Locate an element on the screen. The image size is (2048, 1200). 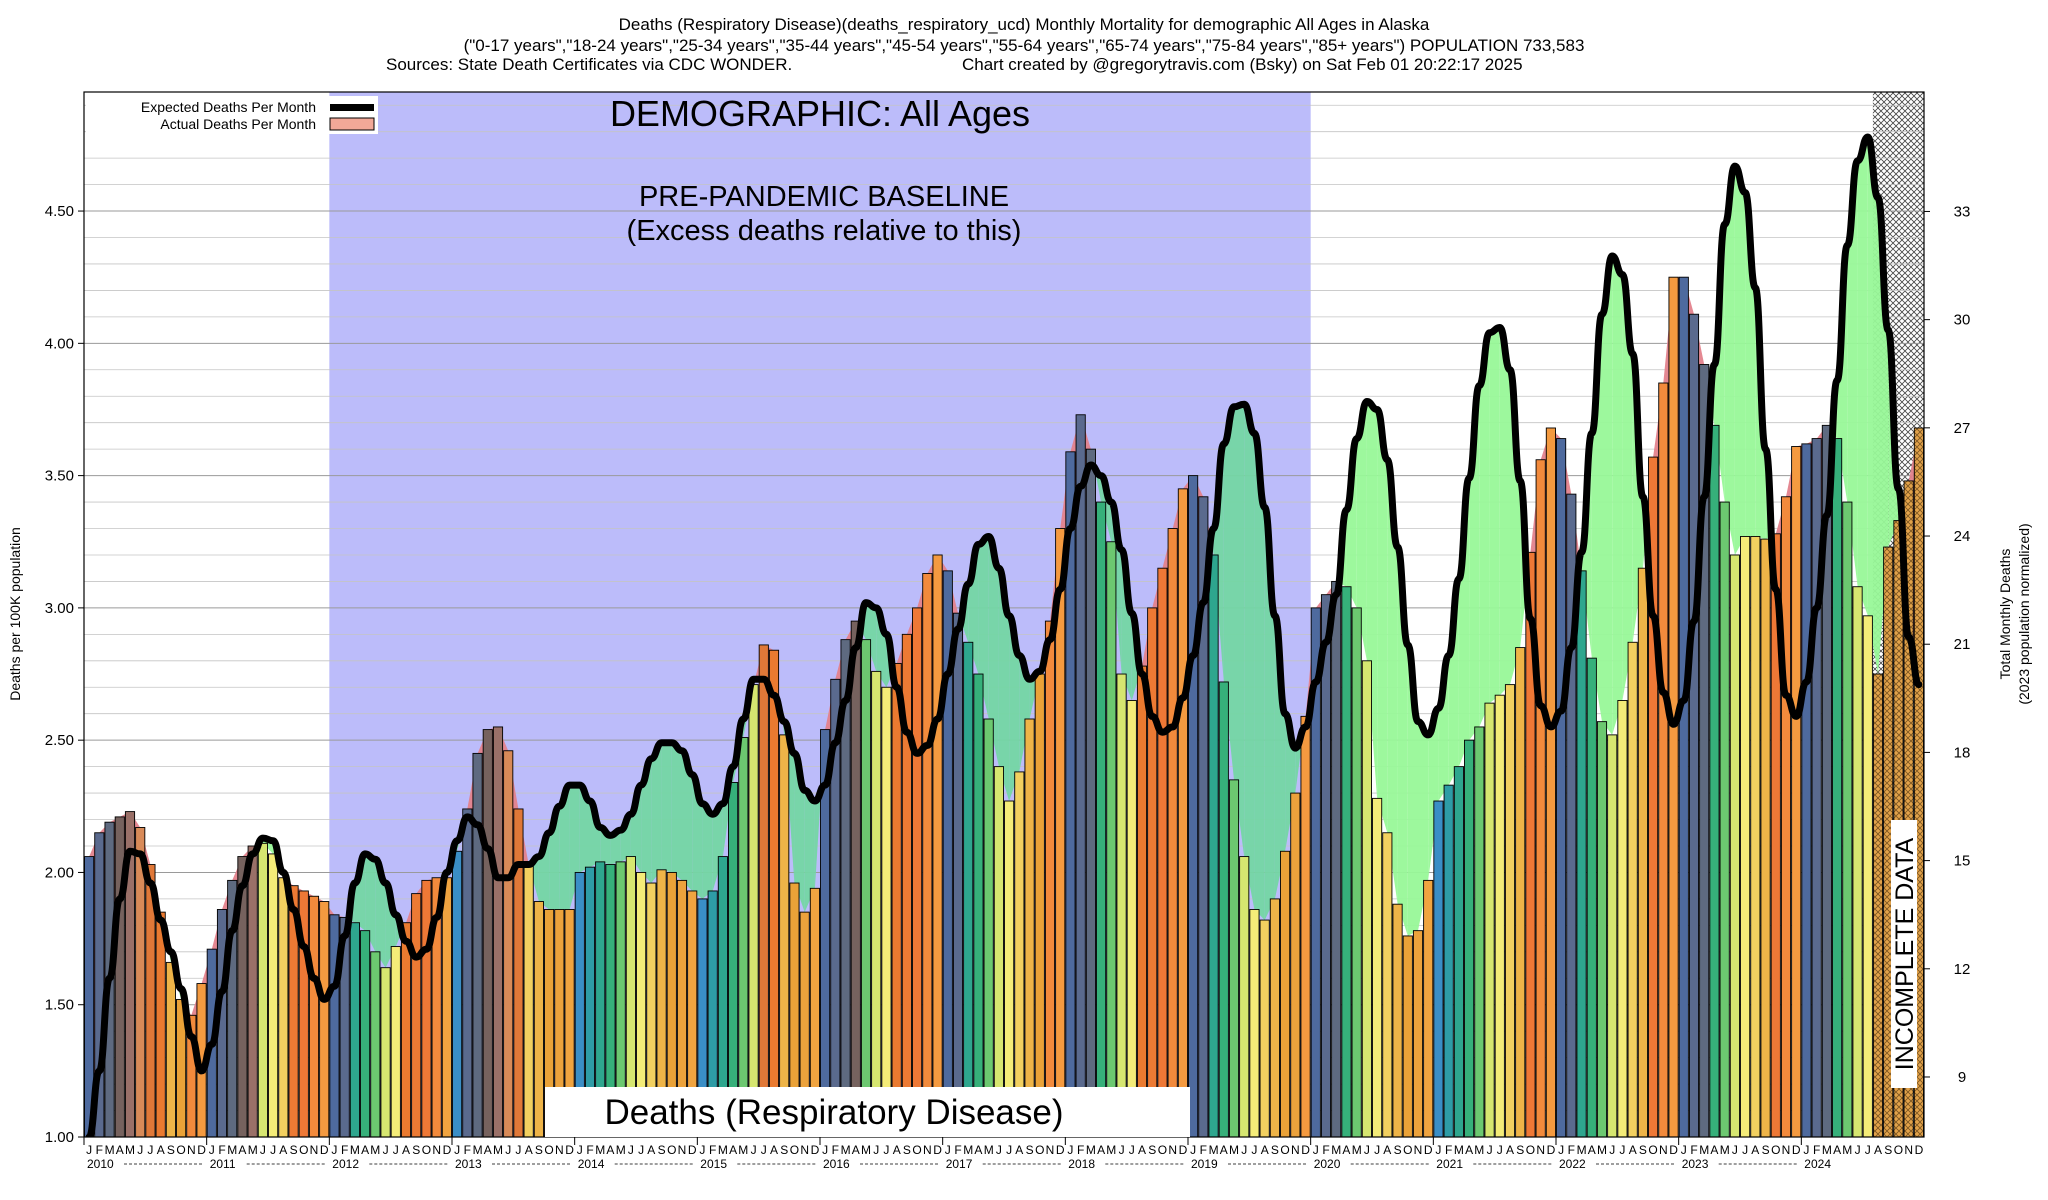
x-year-label: 2013 is located at coordinates (468, 1164).